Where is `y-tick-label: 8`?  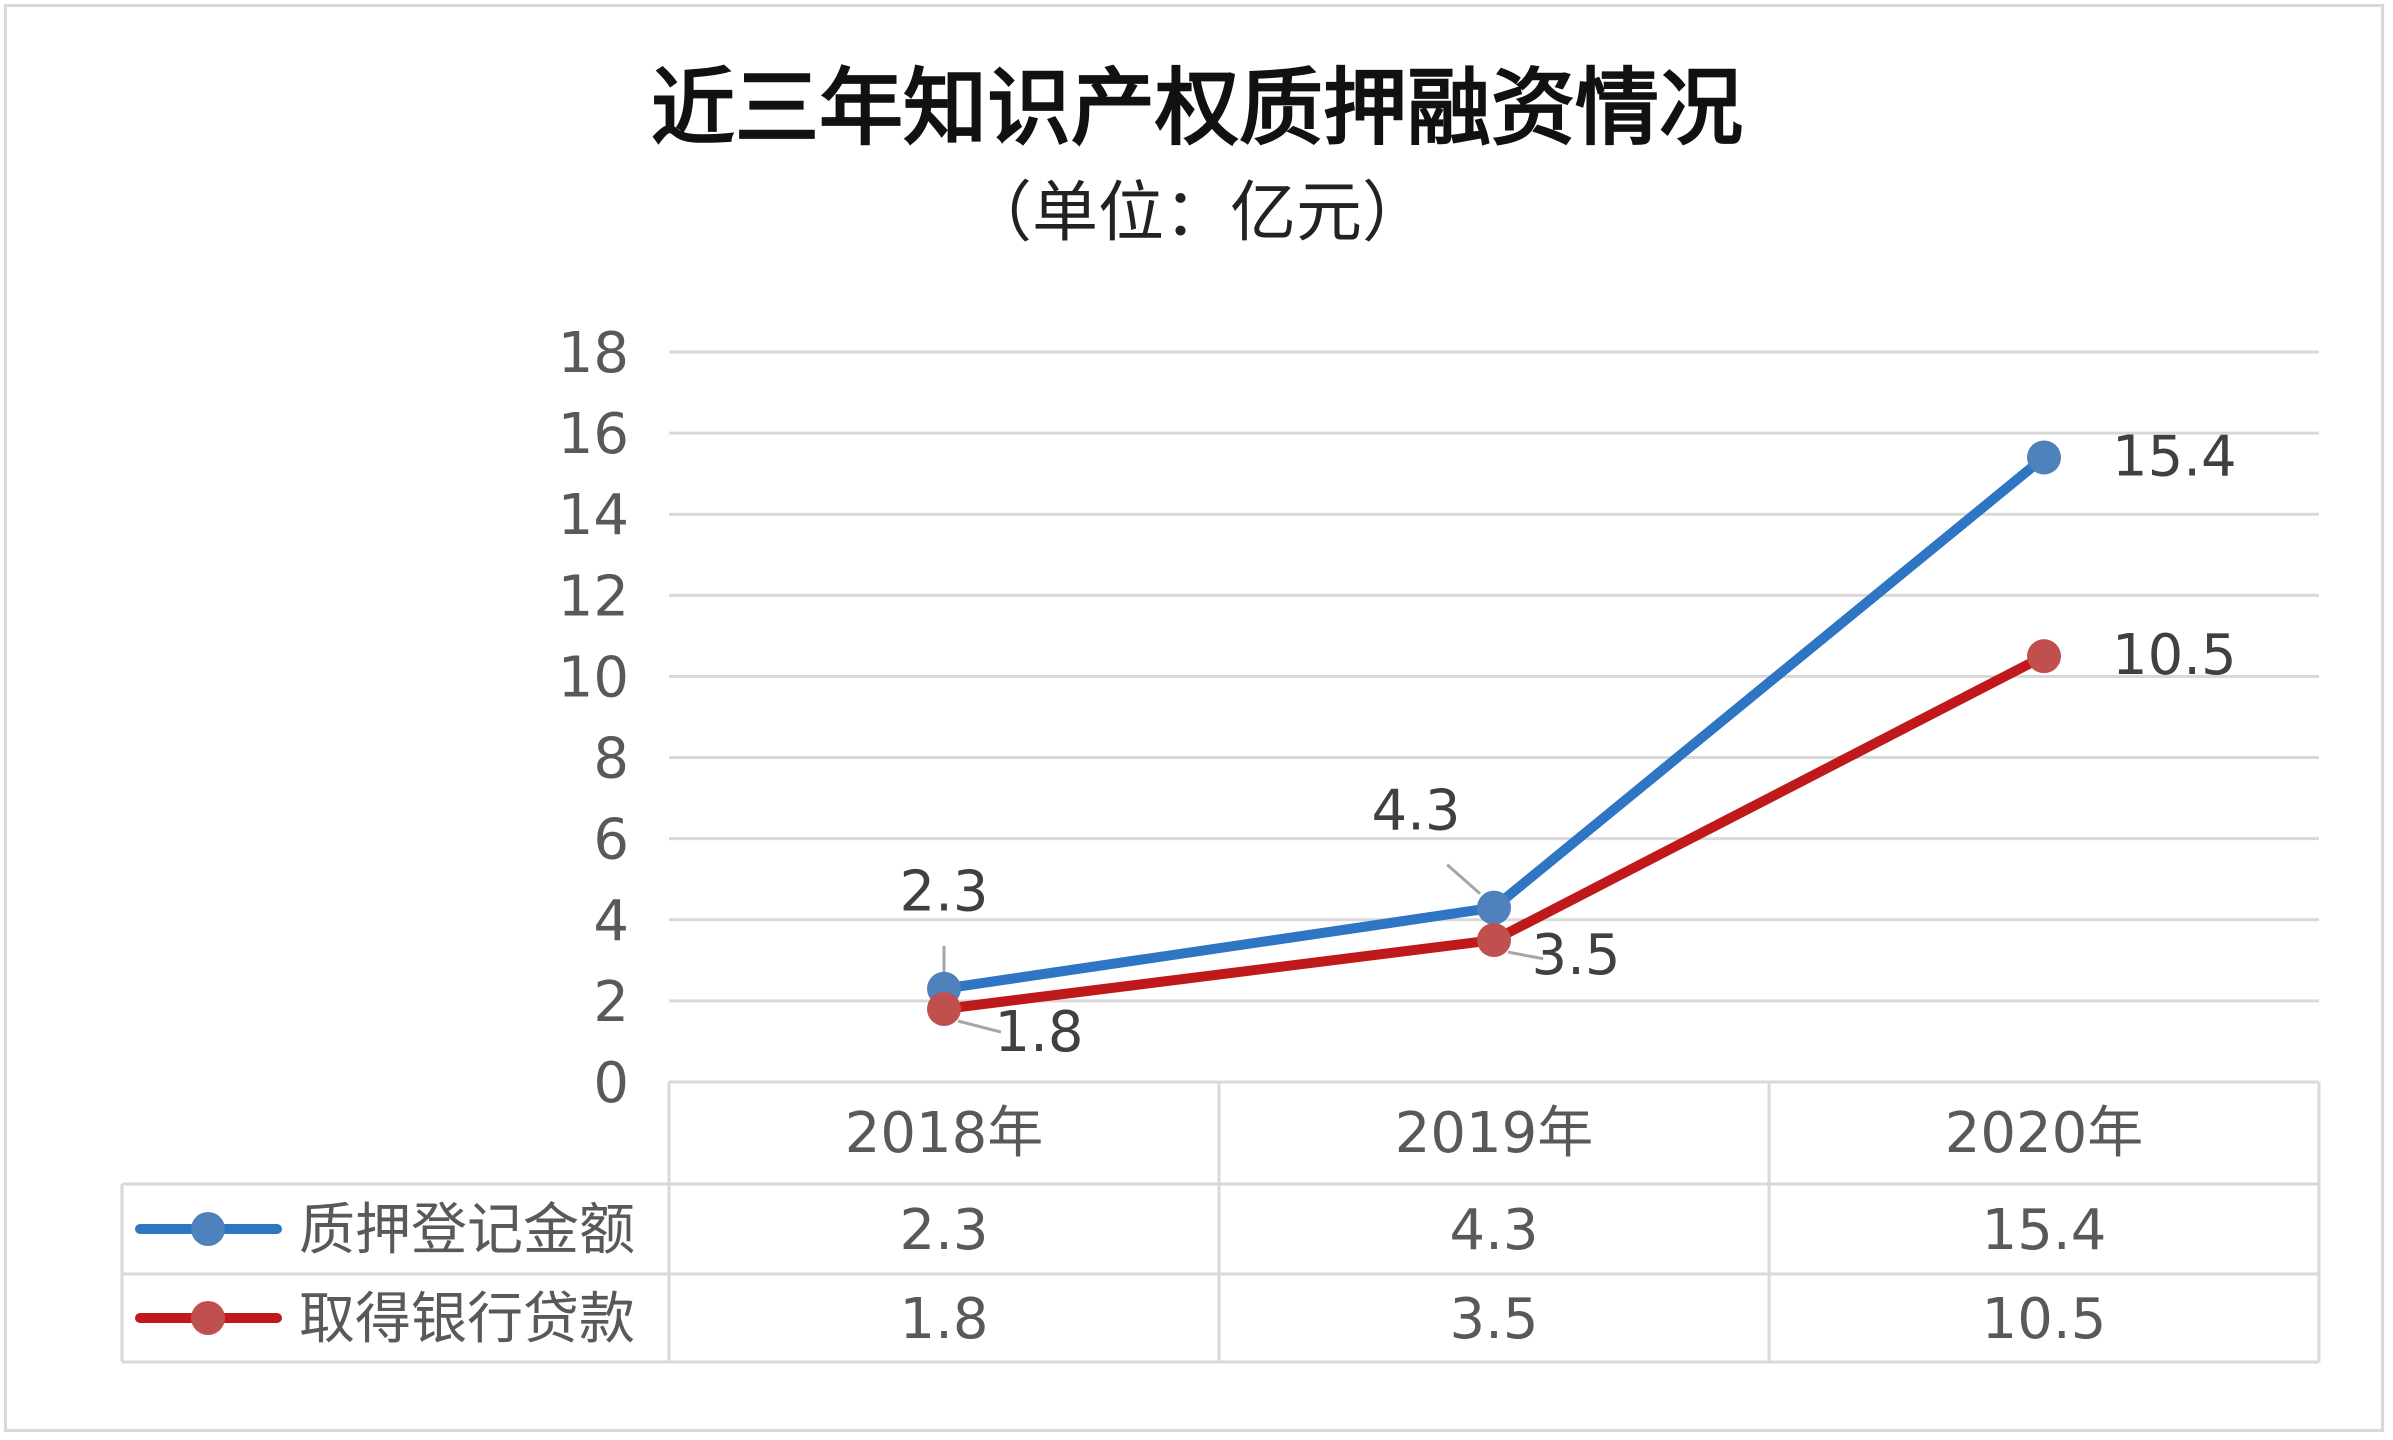
y-tick-label: 8 is located at coordinates (611, 759).